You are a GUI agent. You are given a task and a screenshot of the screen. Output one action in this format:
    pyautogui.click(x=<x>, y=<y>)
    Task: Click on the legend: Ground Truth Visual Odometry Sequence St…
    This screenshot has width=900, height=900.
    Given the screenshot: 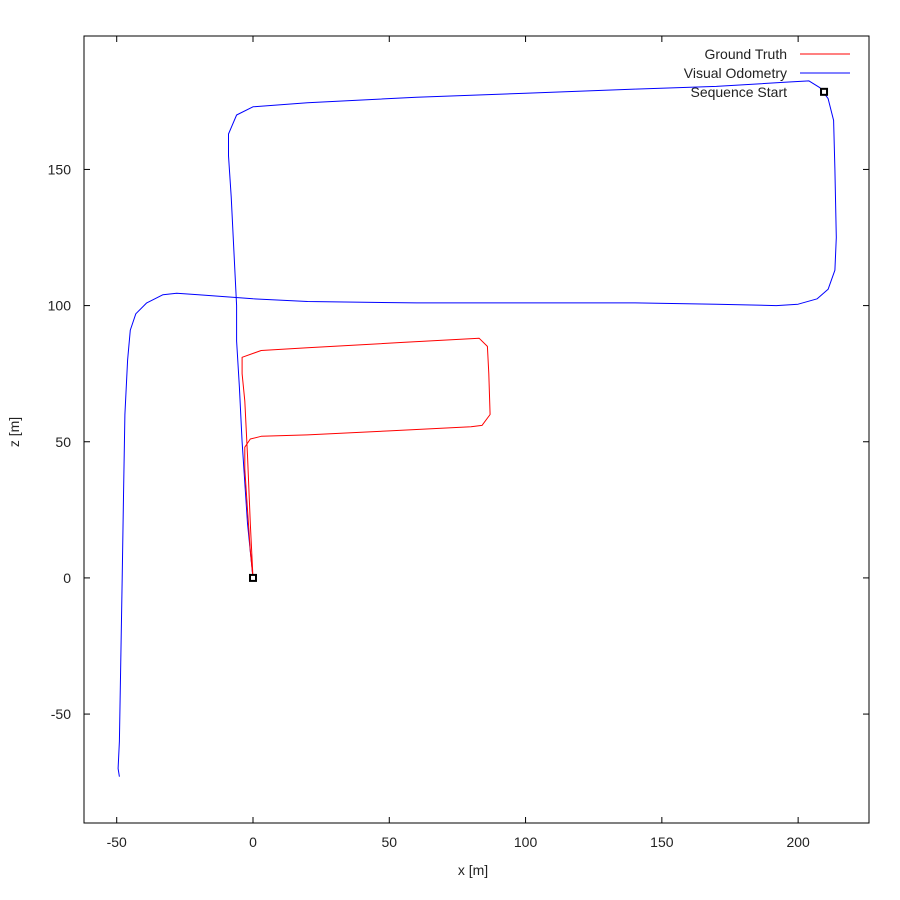 What is the action you would take?
    pyautogui.click(x=767, y=73)
    